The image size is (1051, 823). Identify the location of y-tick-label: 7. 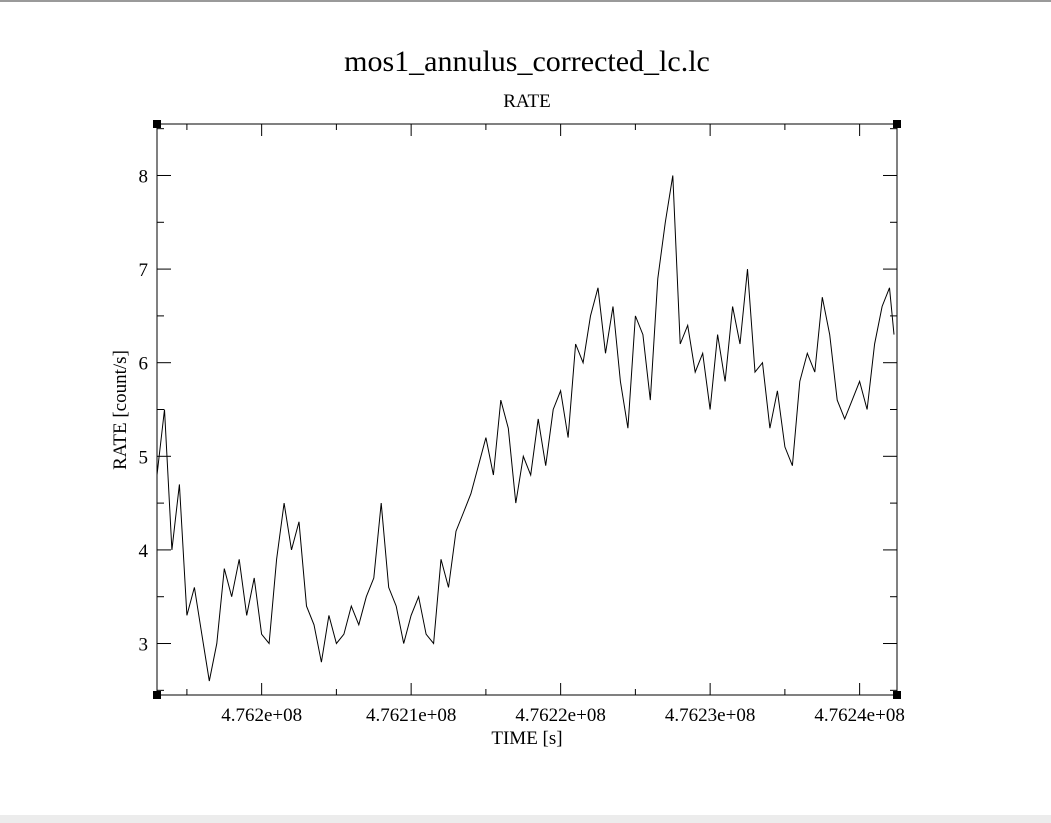
(144, 270).